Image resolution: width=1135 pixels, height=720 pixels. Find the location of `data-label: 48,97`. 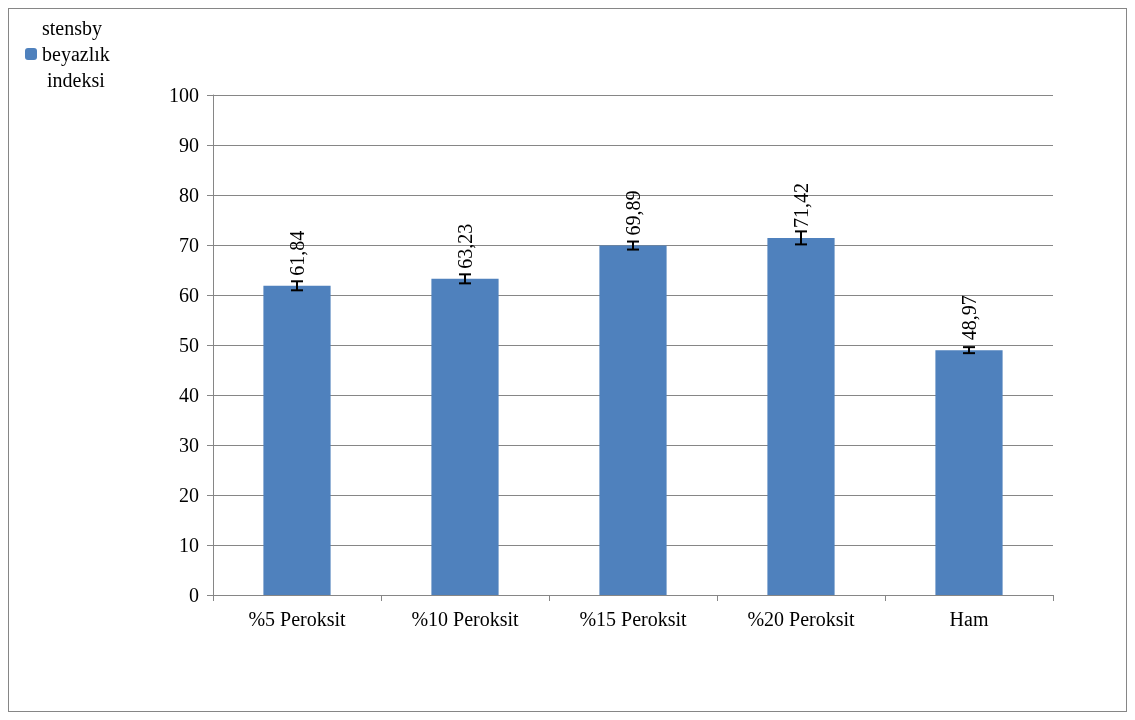

data-label: 48,97 is located at coordinates (969, 318).